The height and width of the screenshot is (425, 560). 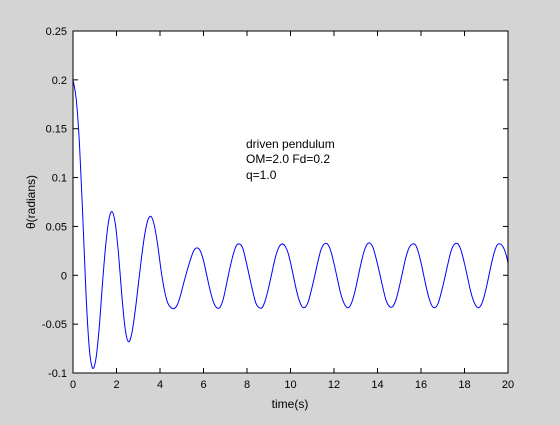 What do you see at coordinates (56, 227) in the screenshot?
I see `y-tick-label: 0.05` at bounding box center [56, 227].